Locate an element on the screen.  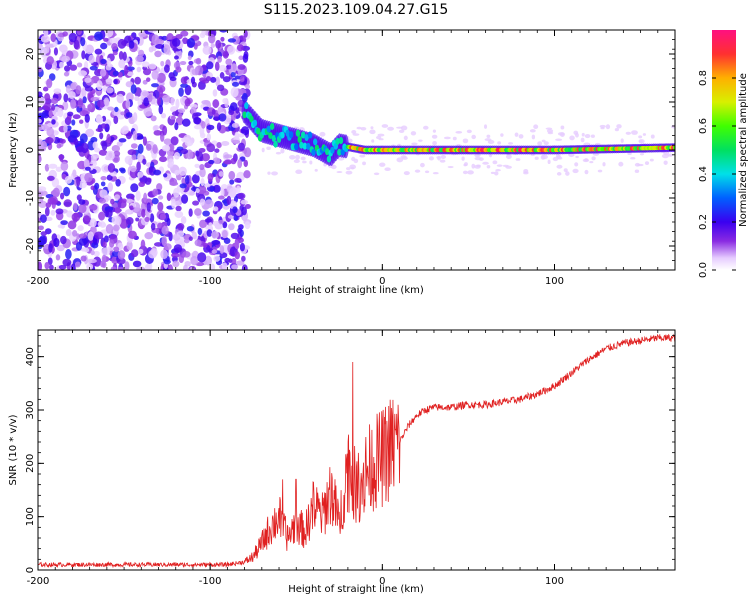
y-tick-label: 0 is located at coordinates (30, 570).